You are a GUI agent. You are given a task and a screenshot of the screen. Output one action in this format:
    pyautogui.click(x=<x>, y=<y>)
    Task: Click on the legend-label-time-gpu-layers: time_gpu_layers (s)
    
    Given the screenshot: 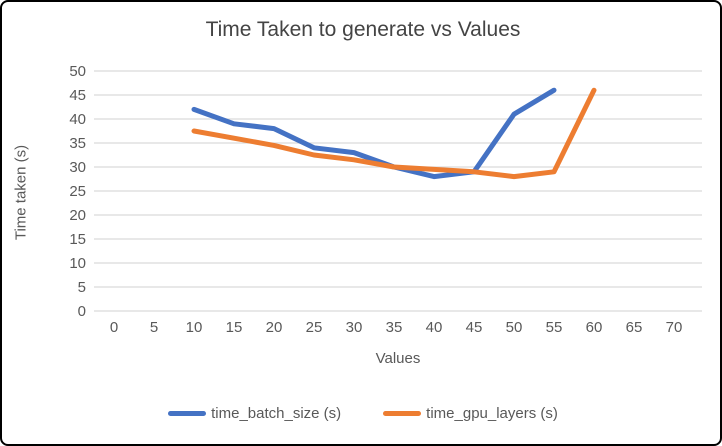 What is the action you would take?
    pyautogui.click(x=492, y=413)
    